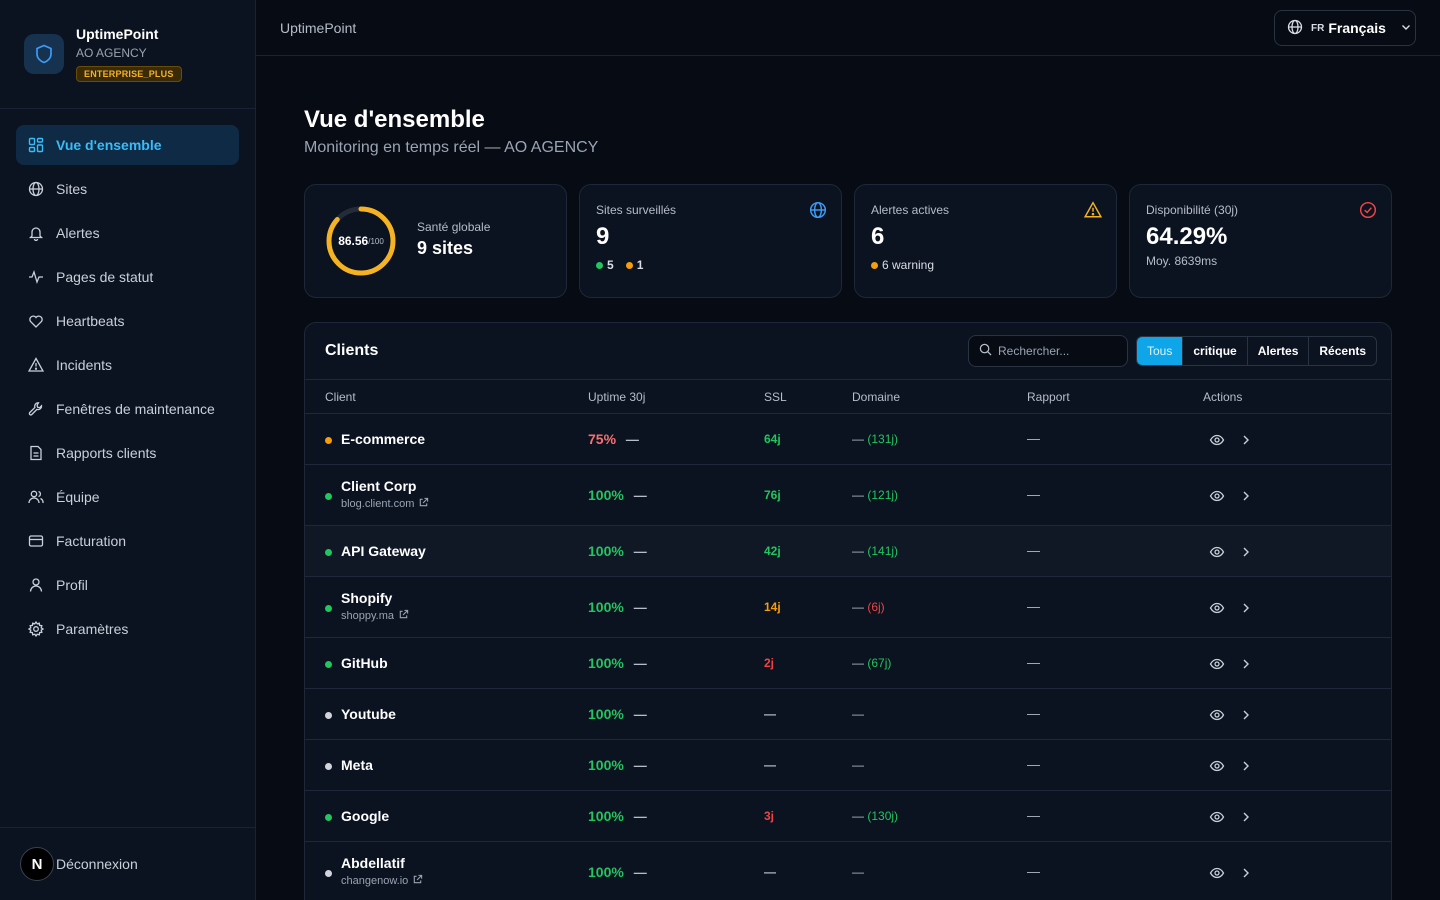 This screenshot has width=1440, height=900. What do you see at coordinates (106, 453) in the screenshot?
I see `sidebar-item-label: Rapports clients` at bounding box center [106, 453].